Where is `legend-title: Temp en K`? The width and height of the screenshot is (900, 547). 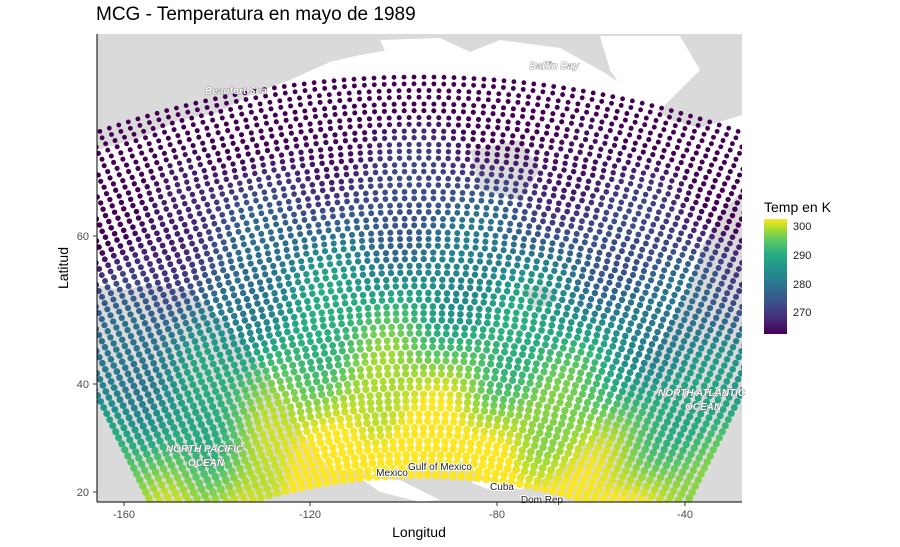
legend-title: Temp en K is located at coordinates (797, 207).